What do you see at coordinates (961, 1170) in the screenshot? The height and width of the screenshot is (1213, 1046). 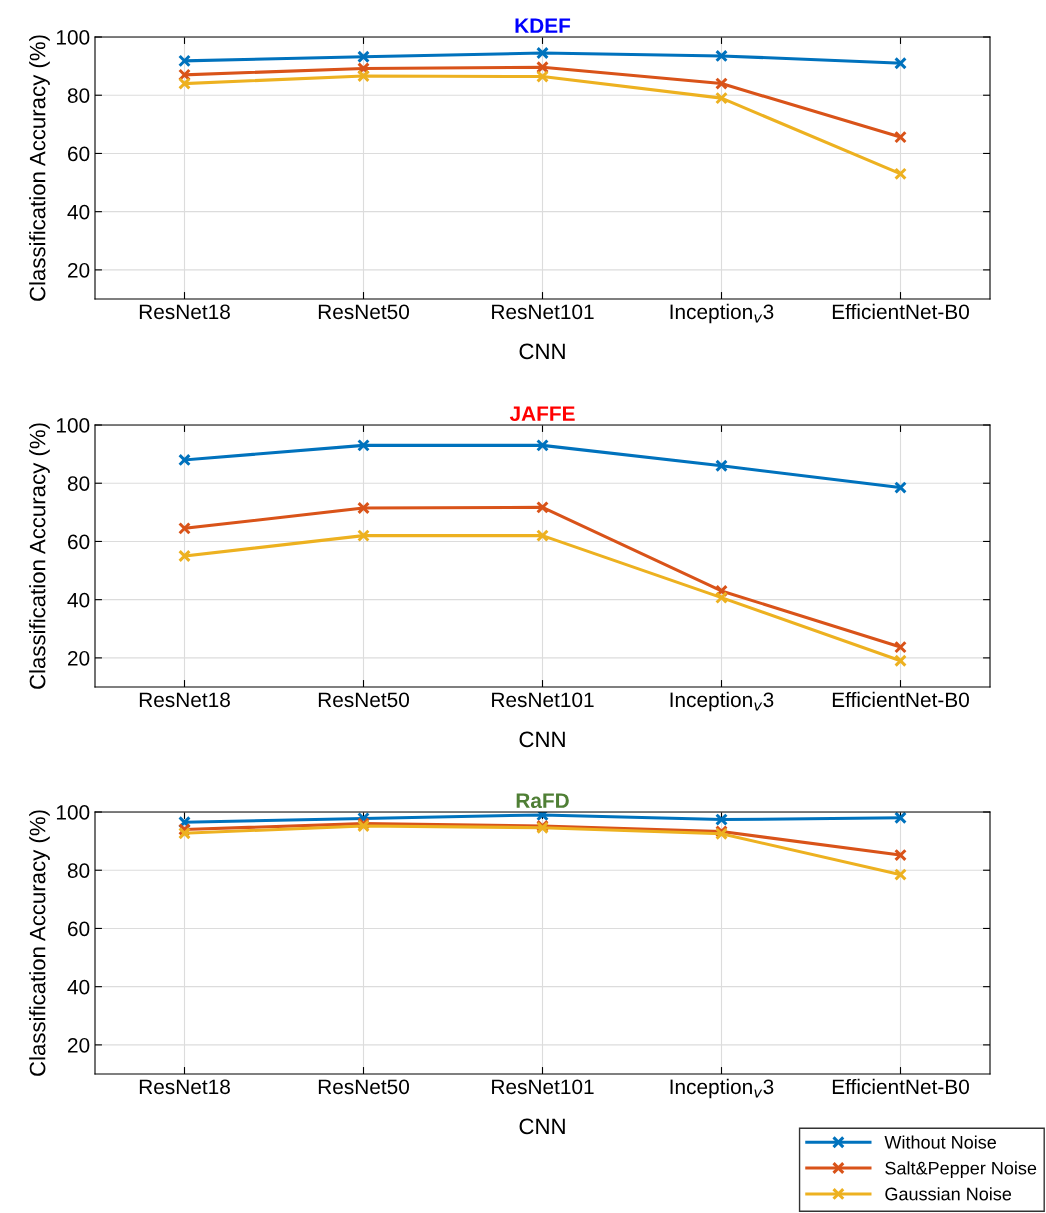 I see `legend-label: Salt&Pepper Noise` at bounding box center [961, 1170].